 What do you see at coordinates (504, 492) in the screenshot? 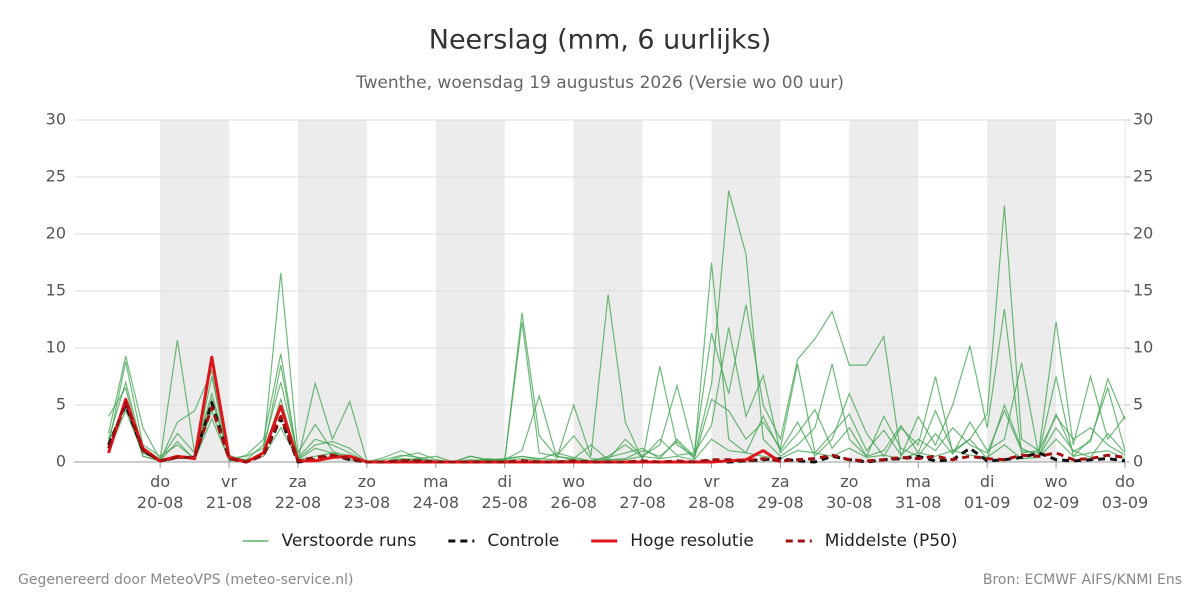
I see `x-tick-label: di 25-08` at bounding box center [504, 492].